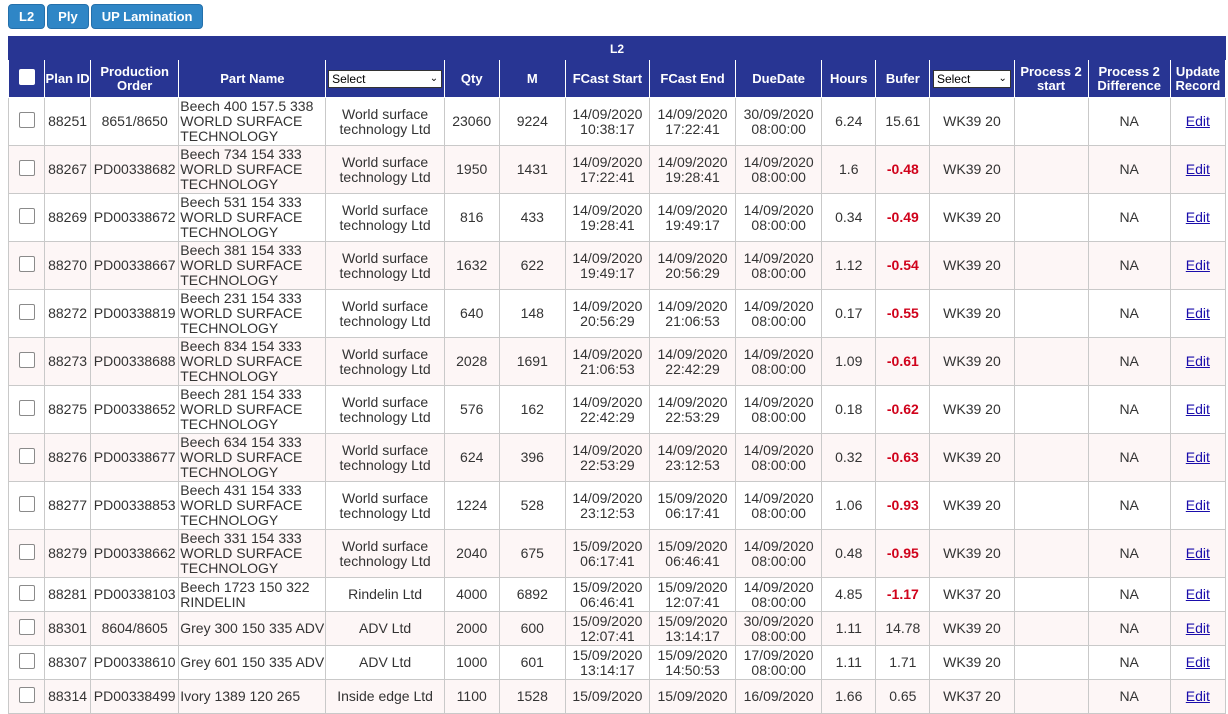 Image resolution: width=1228 pixels, height=714 pixels. What do you see at coordinates (385, 78) in the screenshot?
I see `customer-filter-select: Select ⌄` at bounding box center [385, 78].